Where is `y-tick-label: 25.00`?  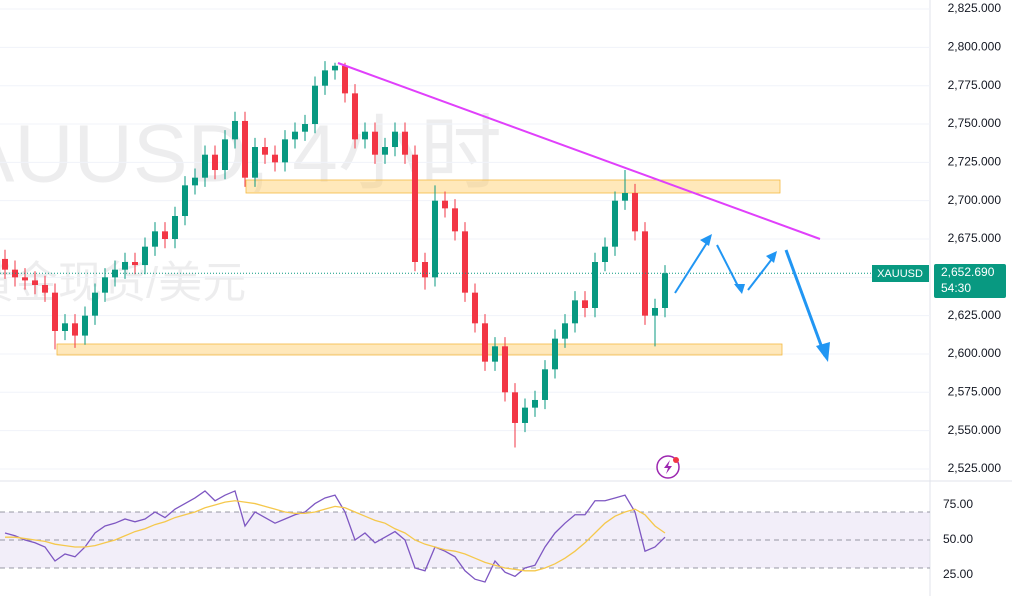
y-tick-label: 25.00 is located at coordinates (958, 574).